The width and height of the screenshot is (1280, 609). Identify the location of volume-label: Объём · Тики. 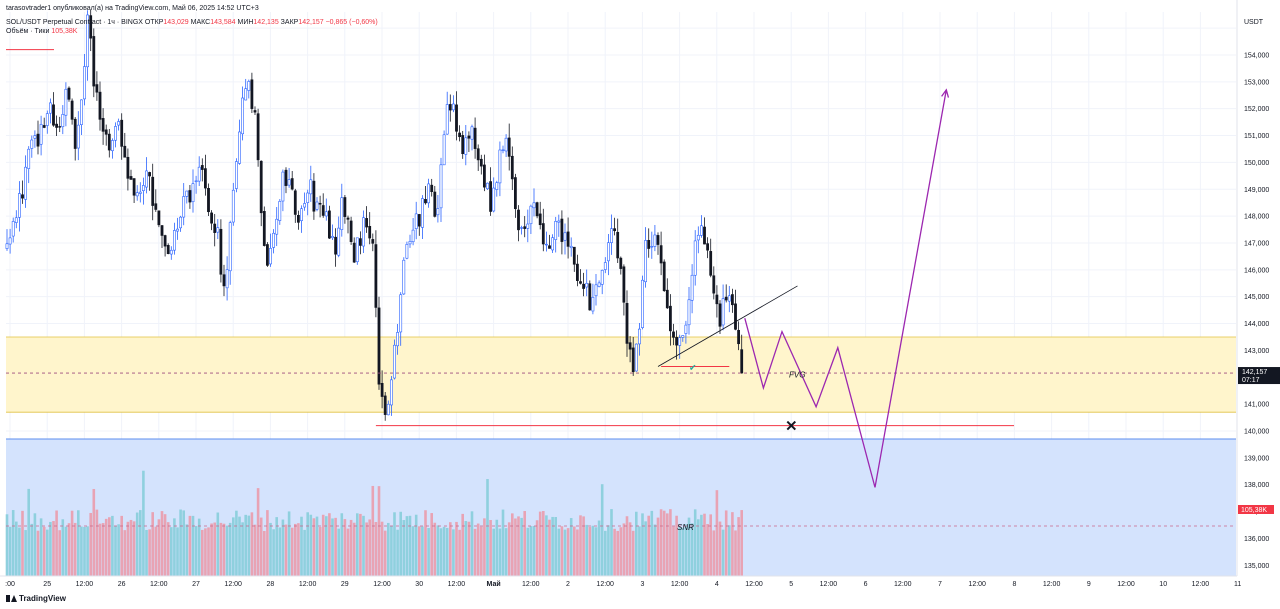
(28, 31).